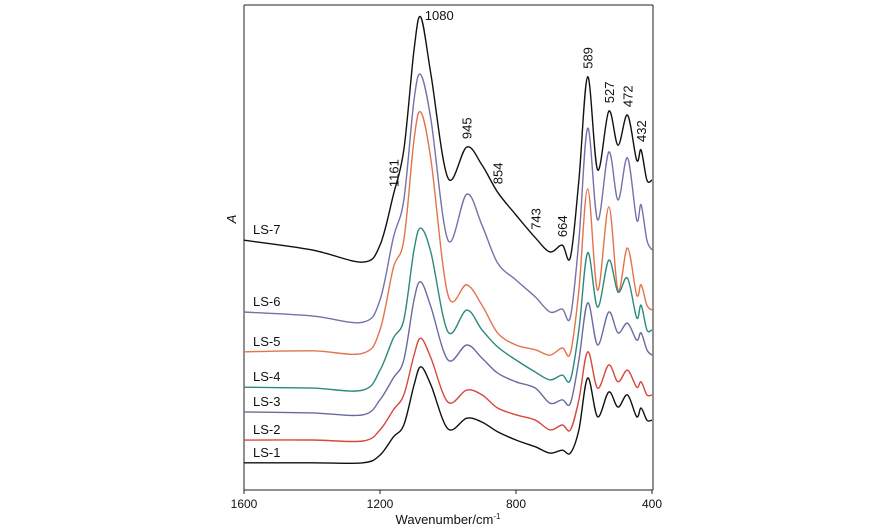 The width and height of the screenshot is (869, 532). I want to click on peak-annotation: 945, so click(467, 128).